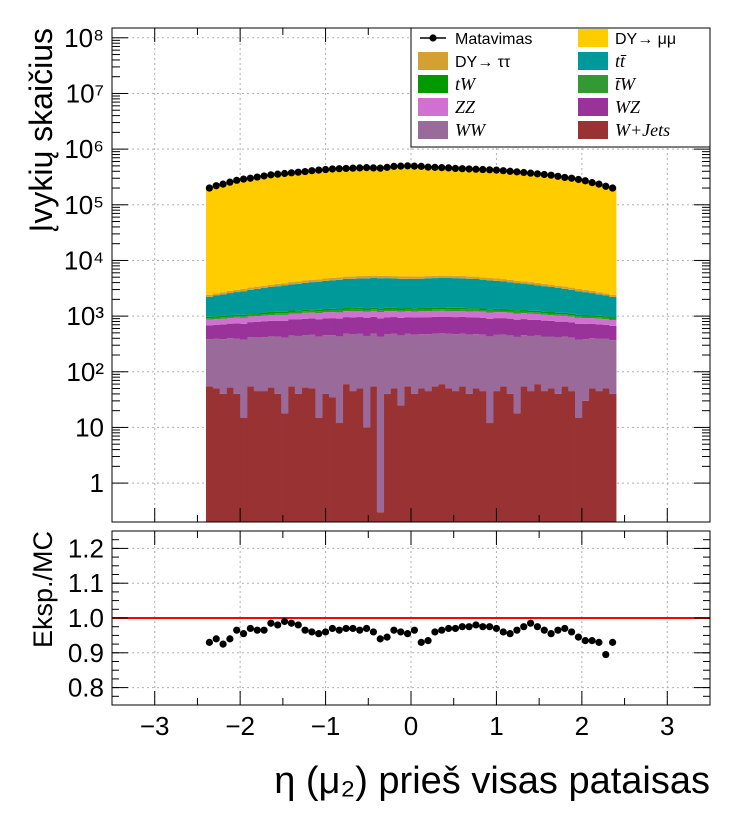 Image resolution: width=748 pixels, height=822 pixels. What do you see at coordinates (593, 130) in the screenshot?
I see `legend-swatch` at bounding box center [593, 130].